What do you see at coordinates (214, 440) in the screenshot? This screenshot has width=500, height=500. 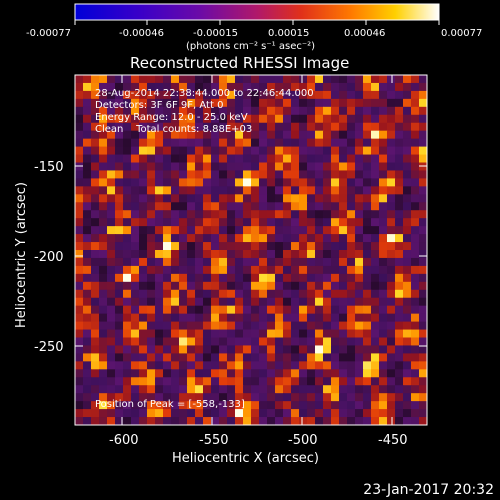 I see `x-tick-label: -550` at bounding box center [214, 440].